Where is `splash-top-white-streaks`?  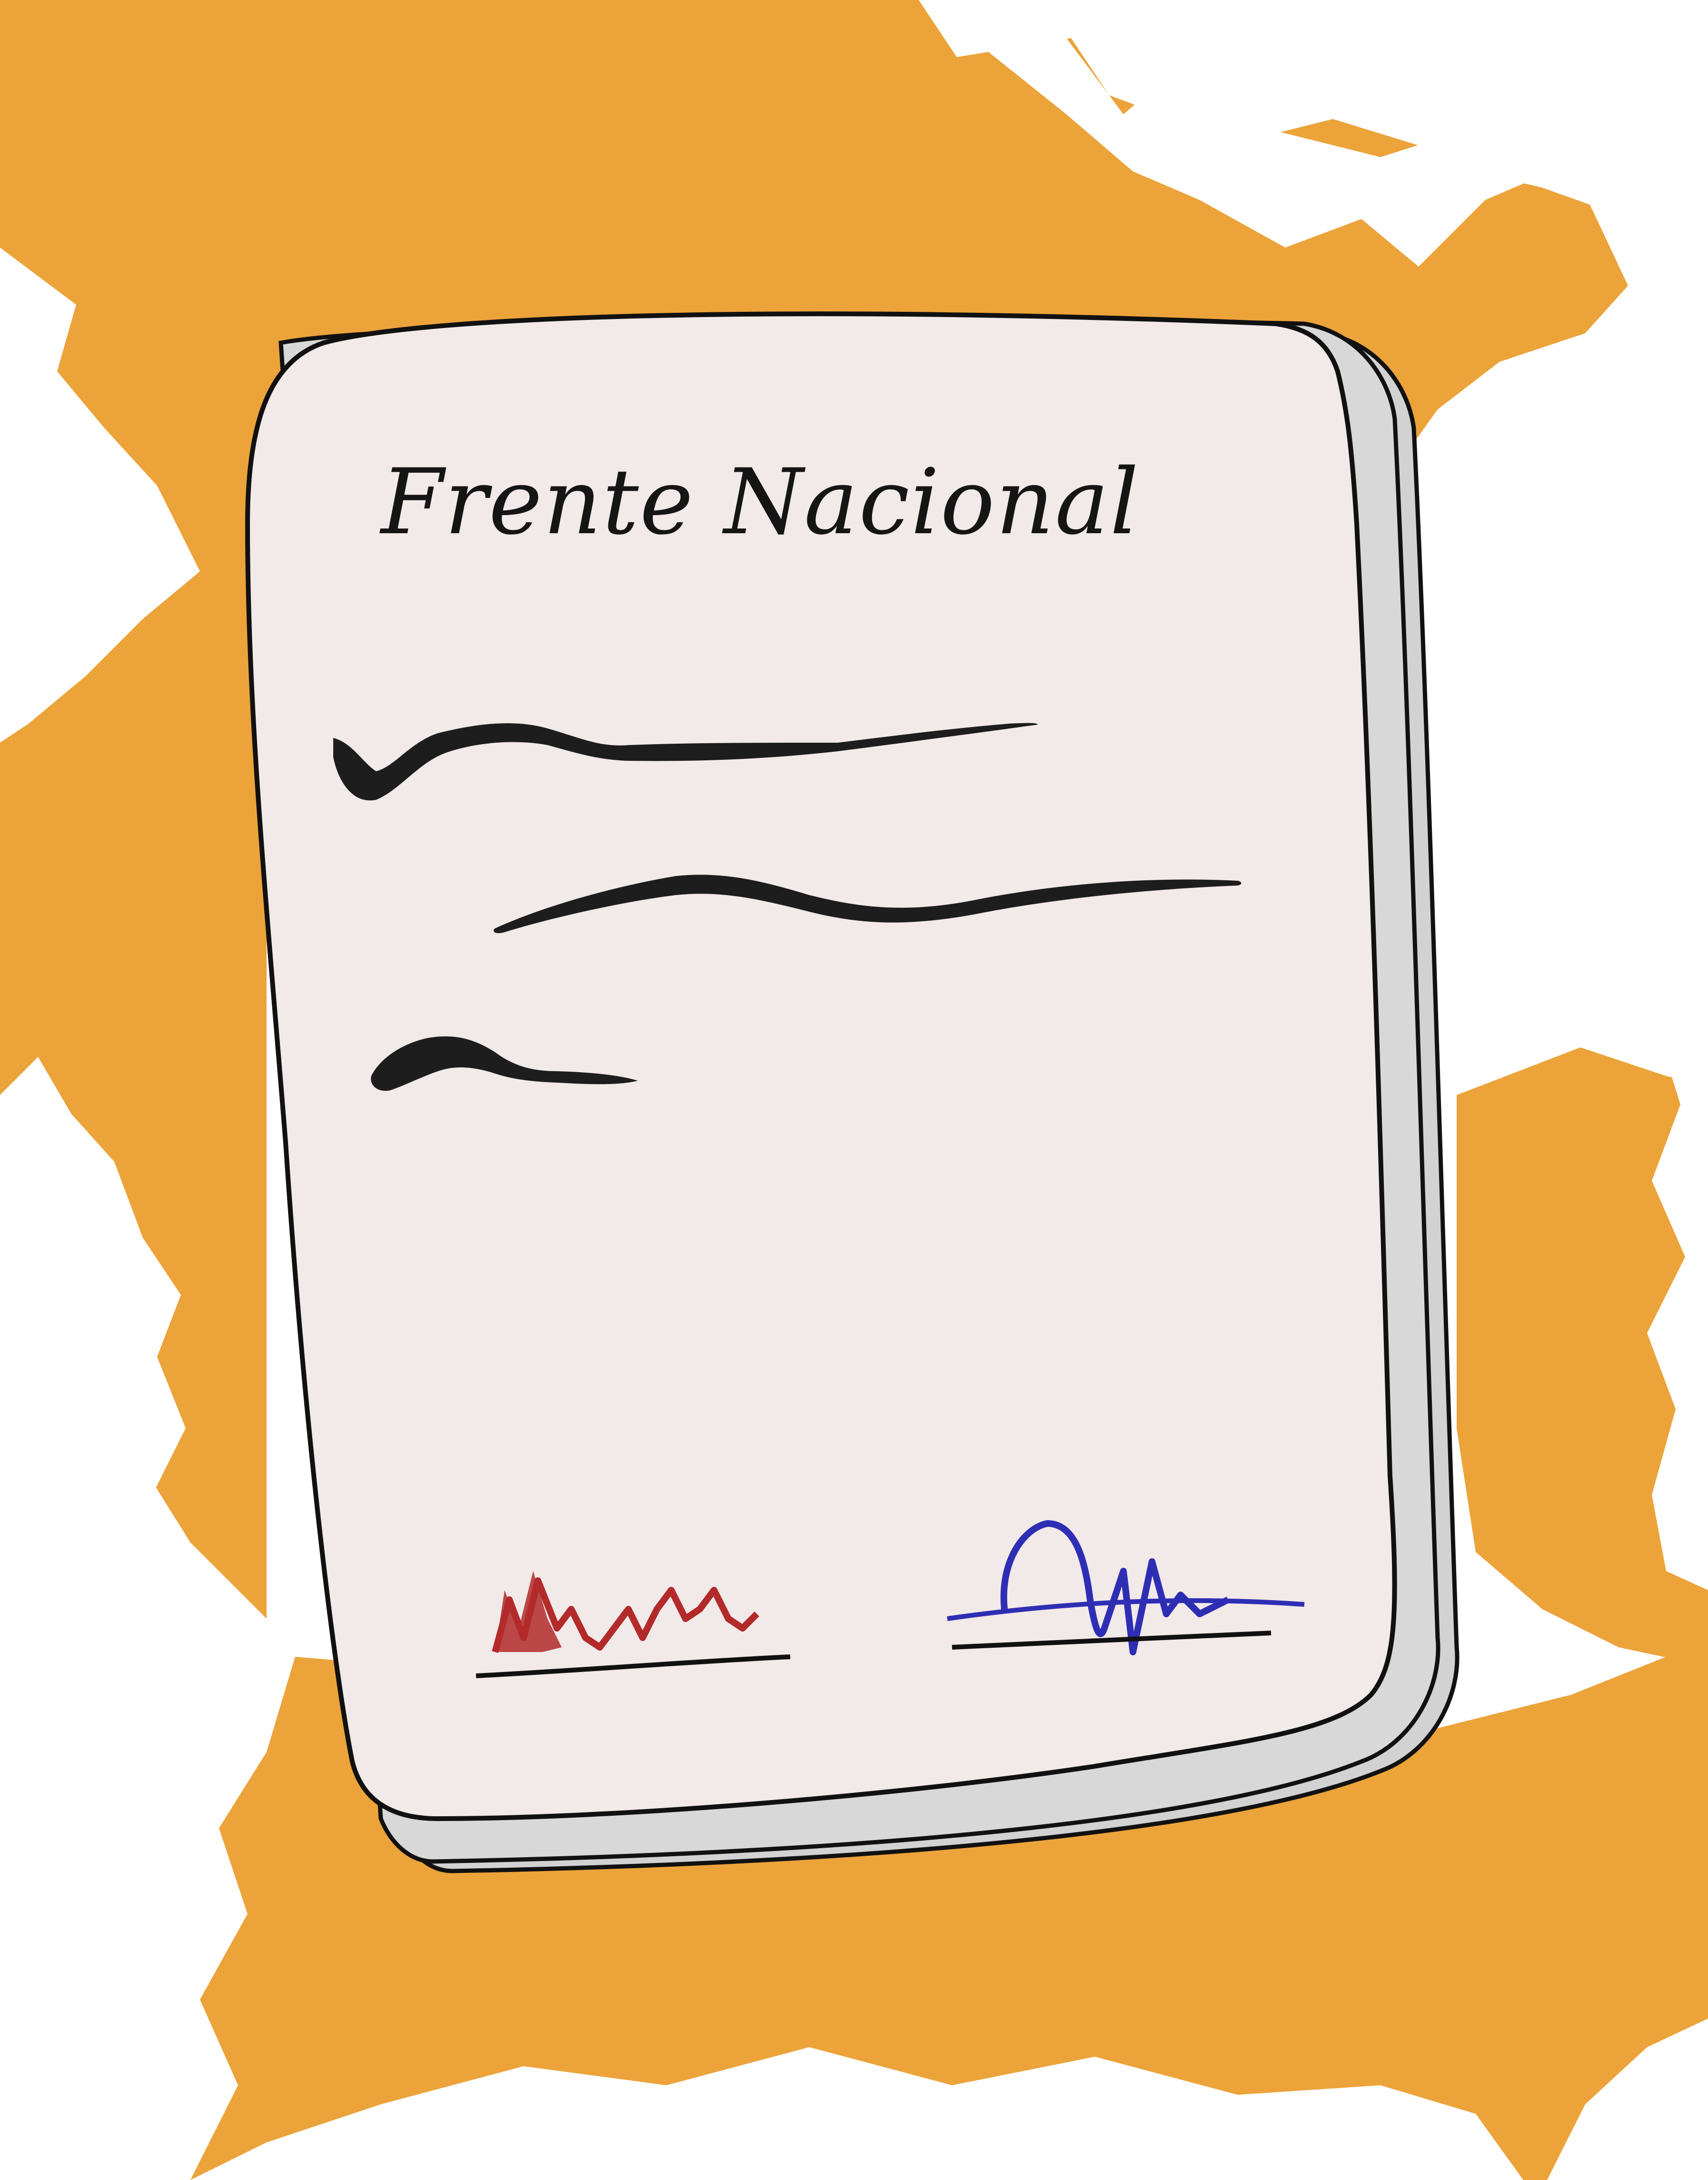 splash-top-white-streaks is located at coordinates (1238, 133).